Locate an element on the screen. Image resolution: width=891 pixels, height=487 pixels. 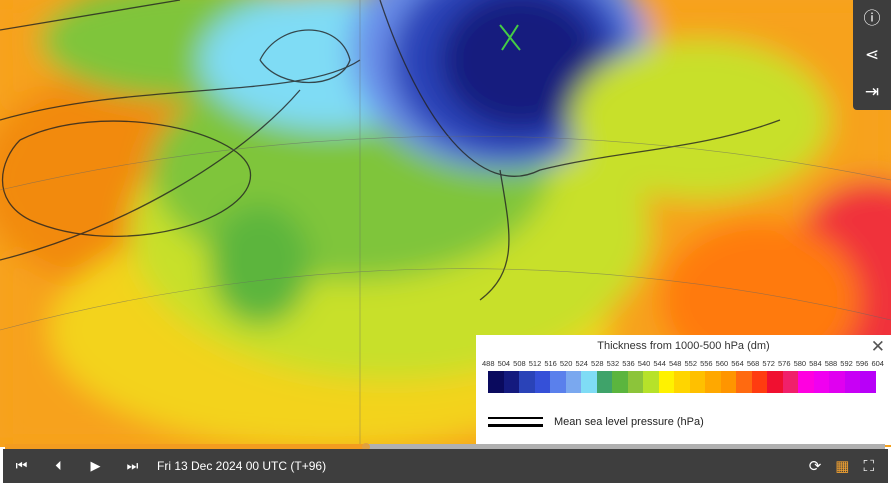
legend-tick: 528 is located at coordinates (597, 363).